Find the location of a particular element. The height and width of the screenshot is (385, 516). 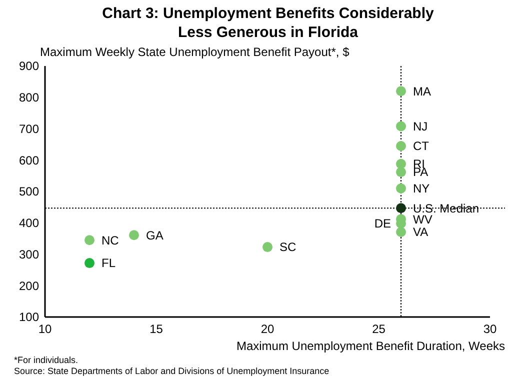

x-tick-label: 10 is located at coordinates (45, 329).